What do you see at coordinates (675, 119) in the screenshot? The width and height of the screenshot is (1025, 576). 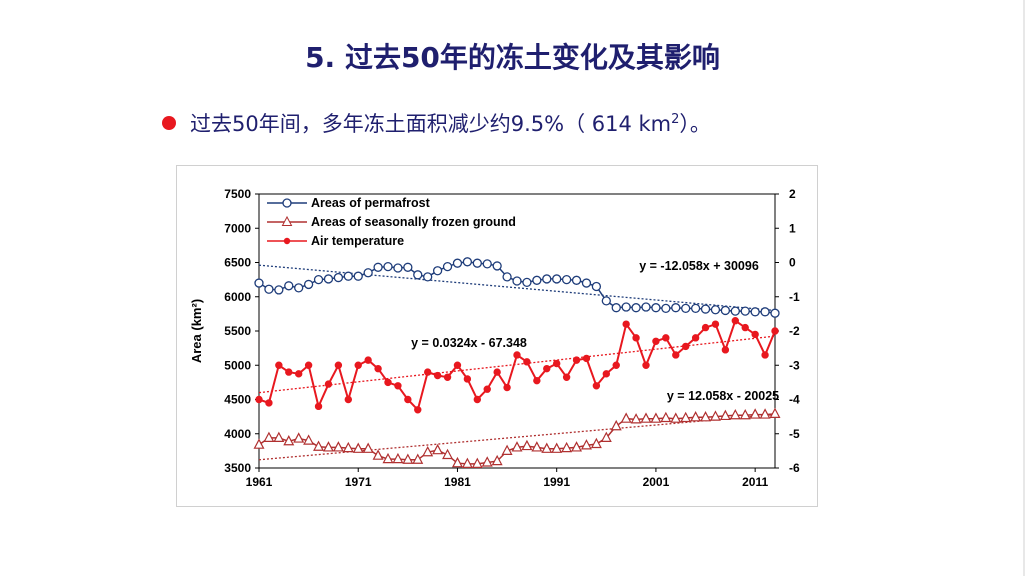 I see `bullet-superscript: 2` at bounding box center [675, 119].